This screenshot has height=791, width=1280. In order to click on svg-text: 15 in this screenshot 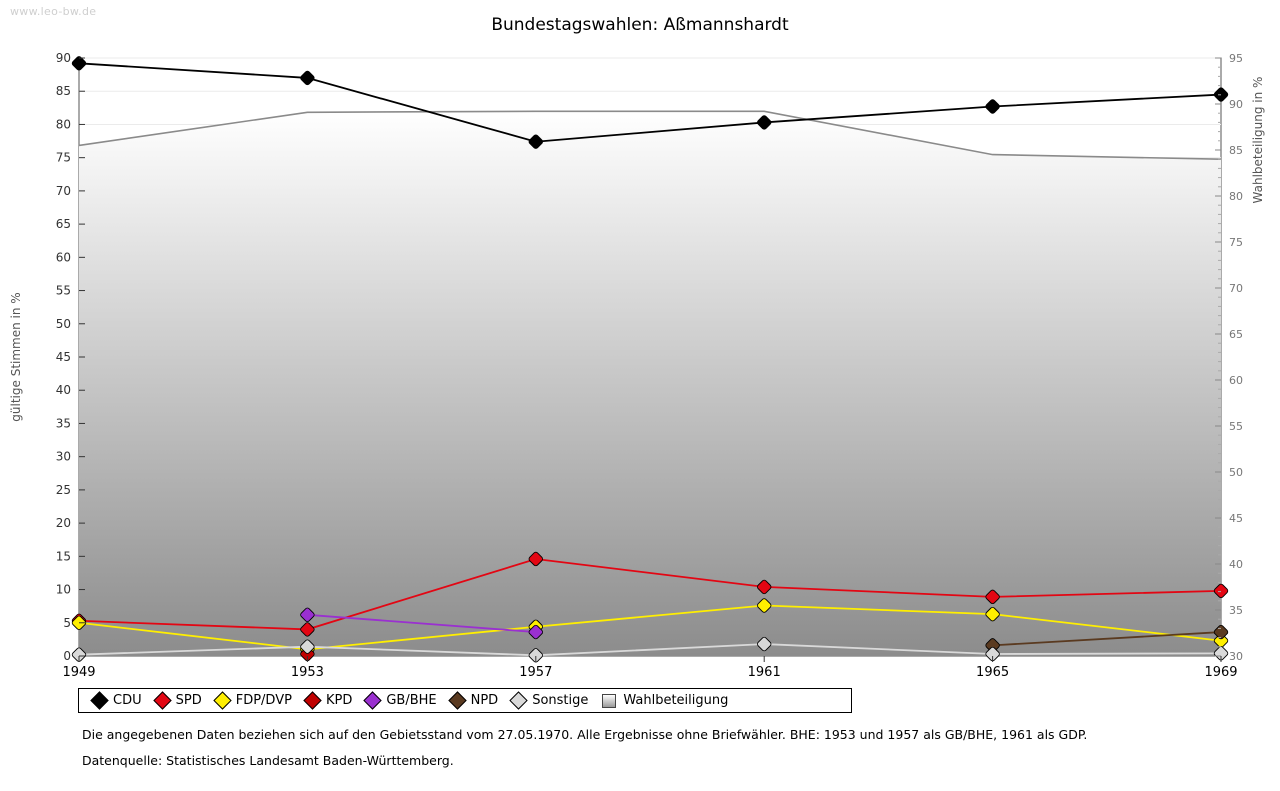, I will do `click(63, 556)`.